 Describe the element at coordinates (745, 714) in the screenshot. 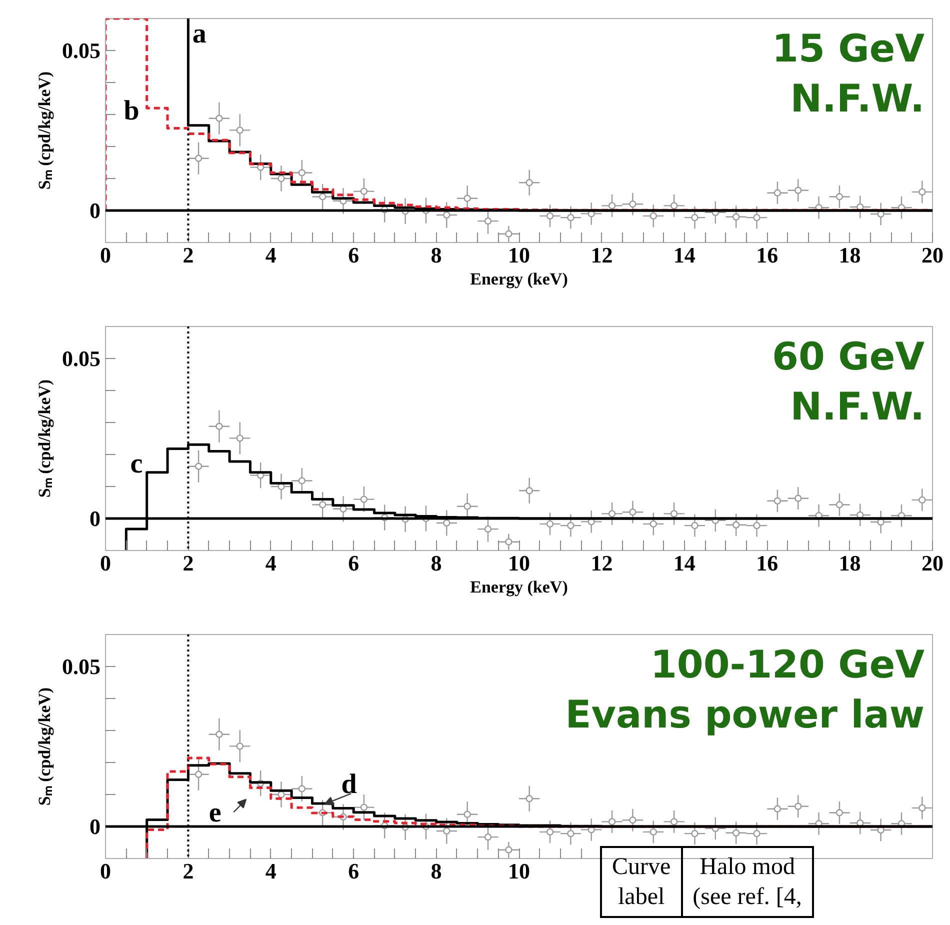

I see `annotation: Evans power law` at that location.